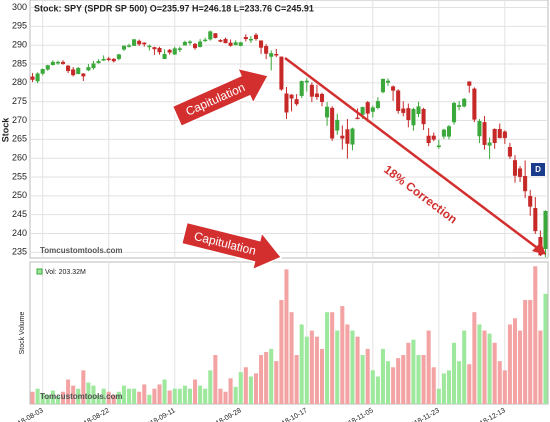  What do you see at coordinates (19, 252) in the screenshot?
I see `y-tick-label: 235` at bounding box center [19, 252].